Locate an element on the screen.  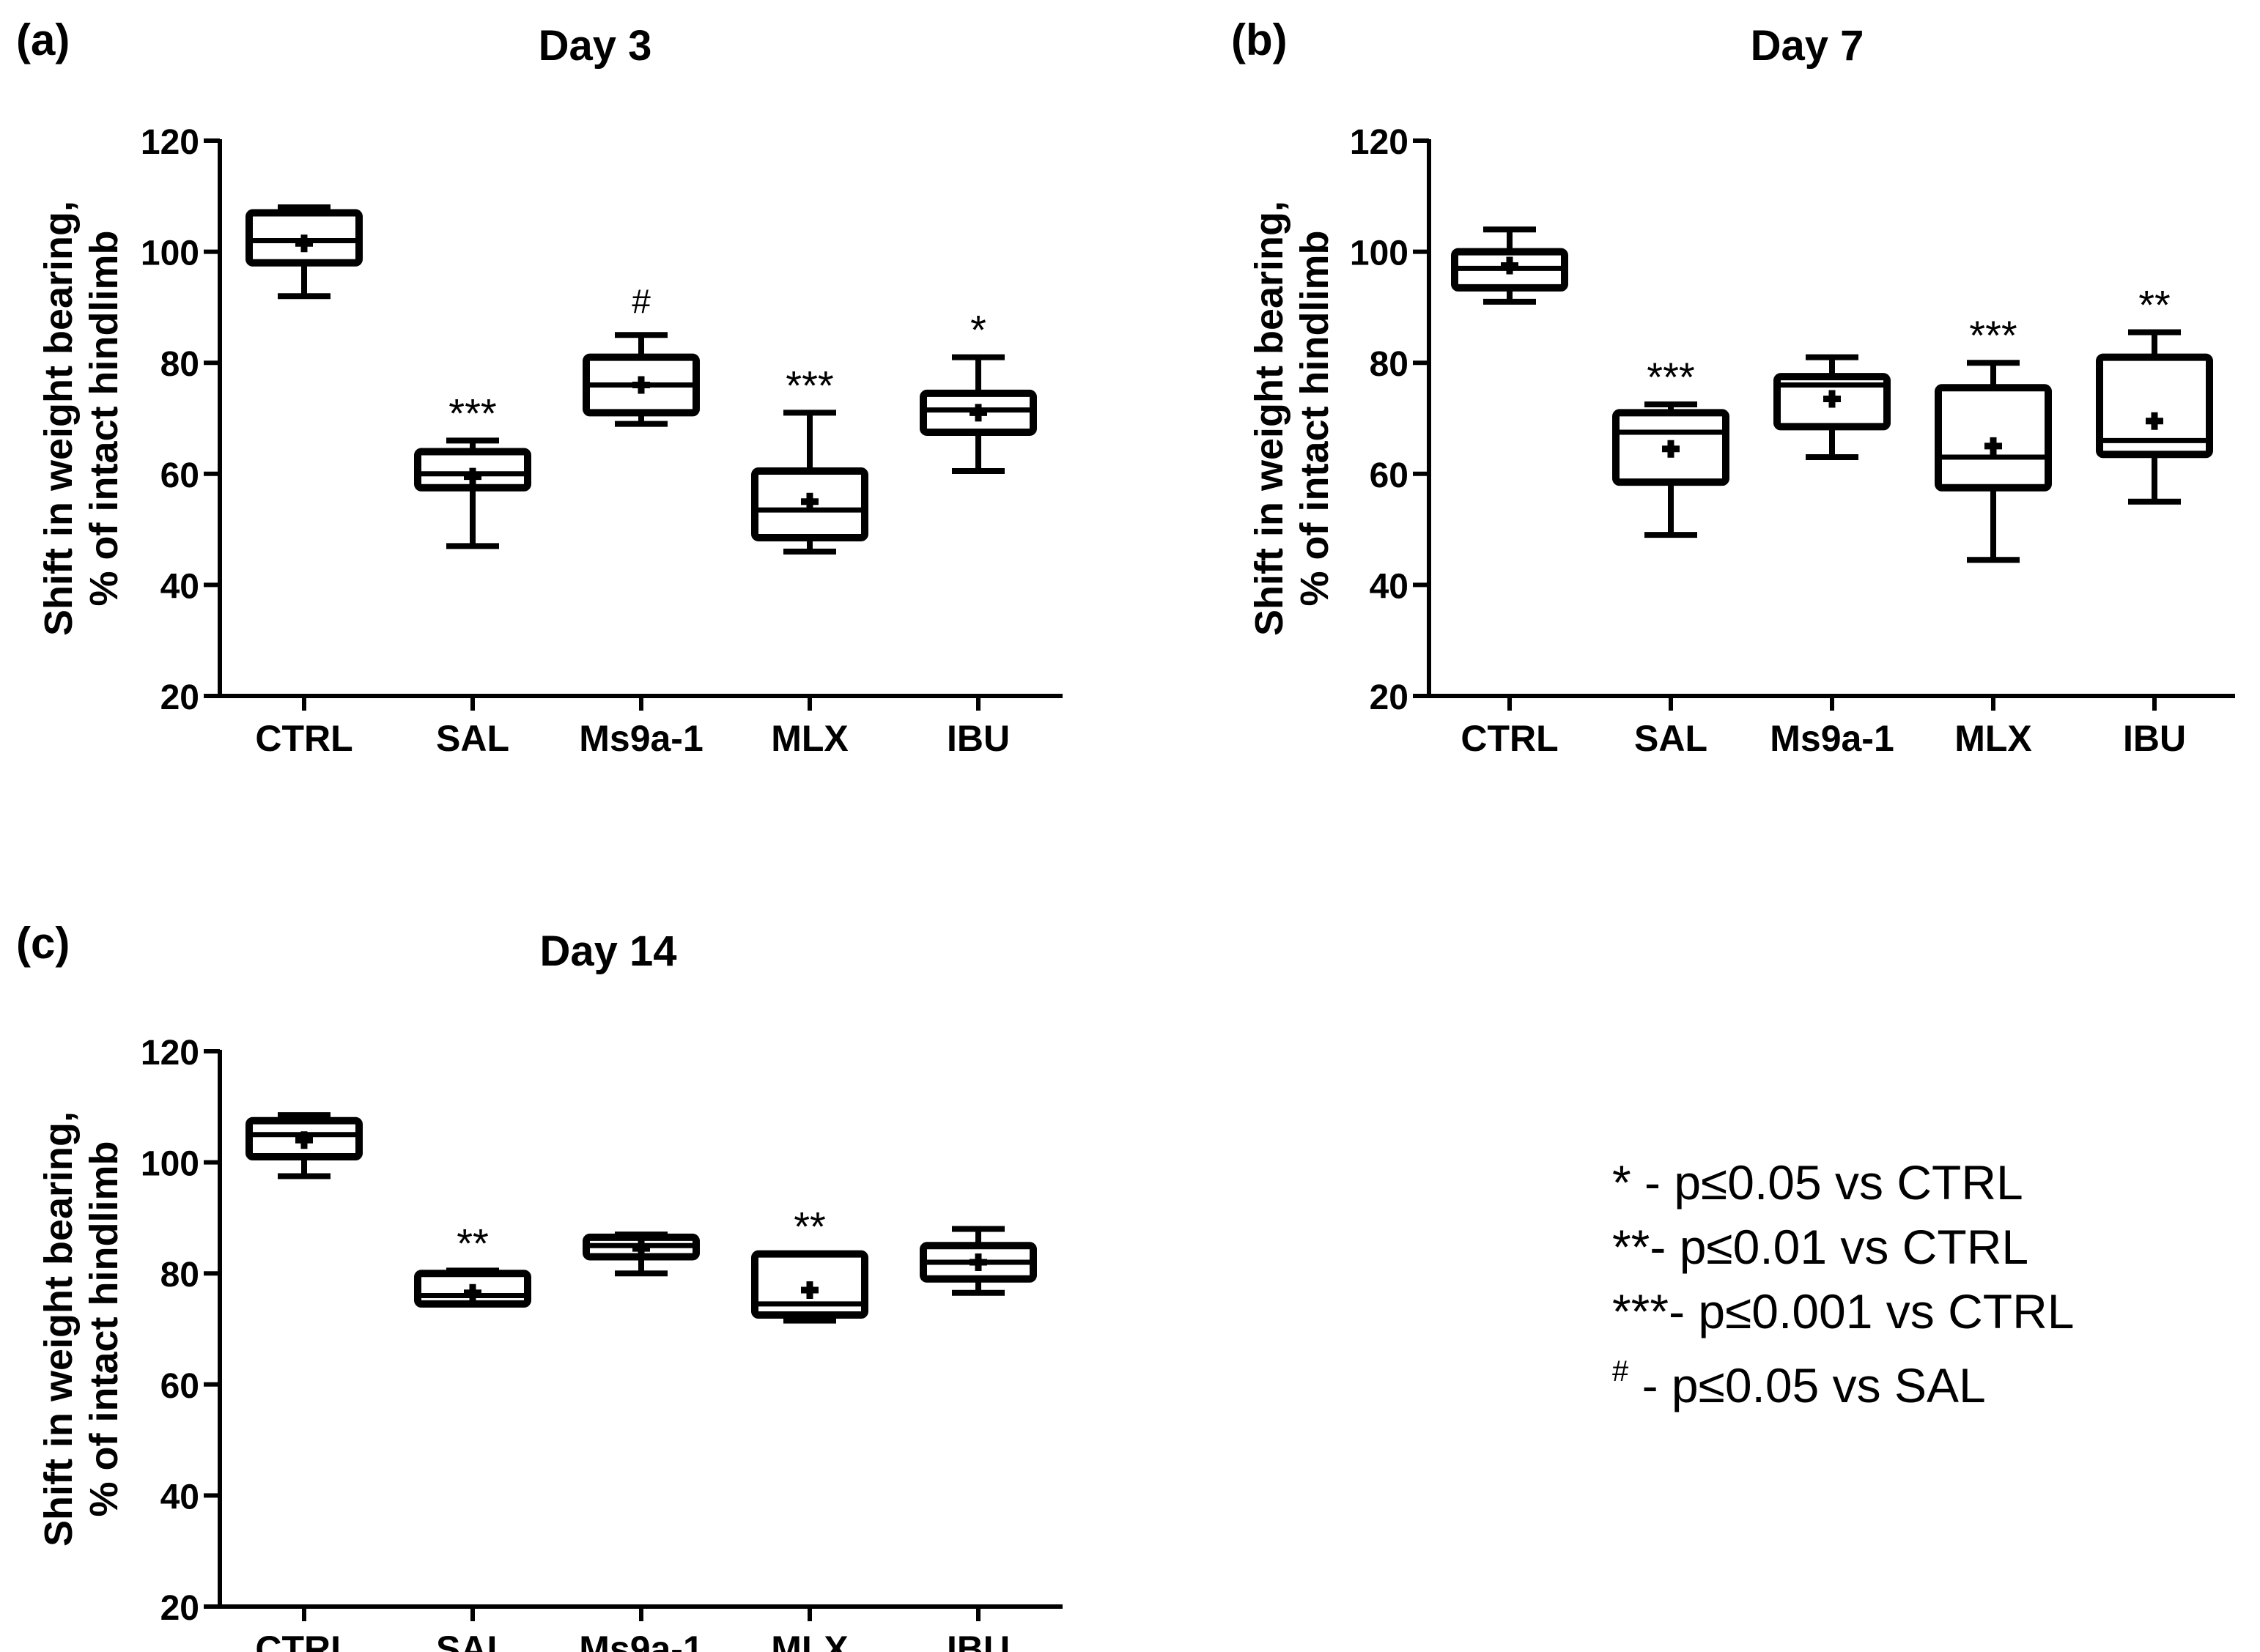
box-ms9a-1: # is located at coordinates (641, 354).